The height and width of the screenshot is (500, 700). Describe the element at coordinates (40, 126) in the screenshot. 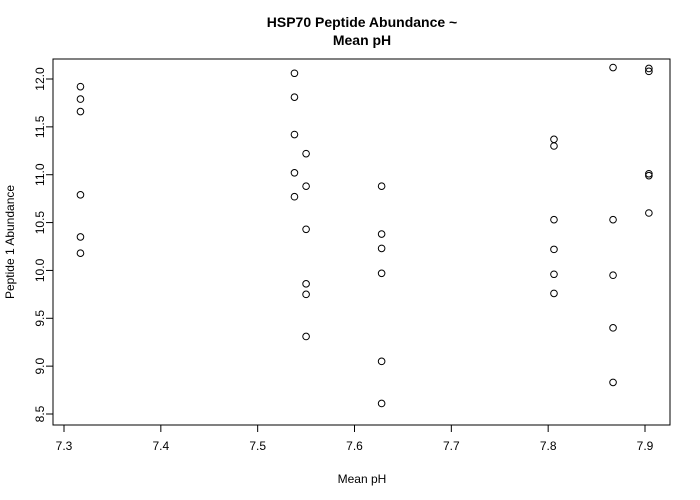

I see `y-tick-label: 11.5` at that location.